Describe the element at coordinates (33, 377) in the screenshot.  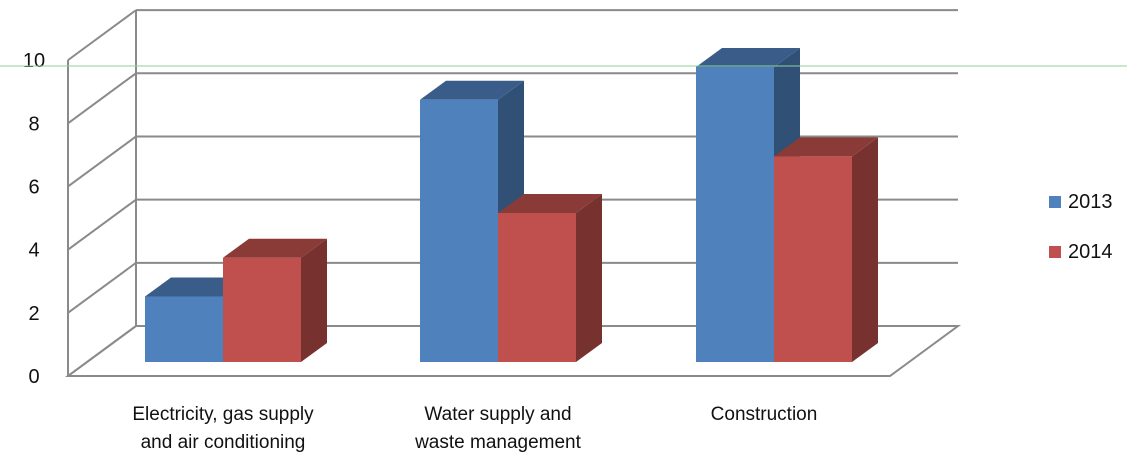
I see `y-tick-label: 0` at that location.